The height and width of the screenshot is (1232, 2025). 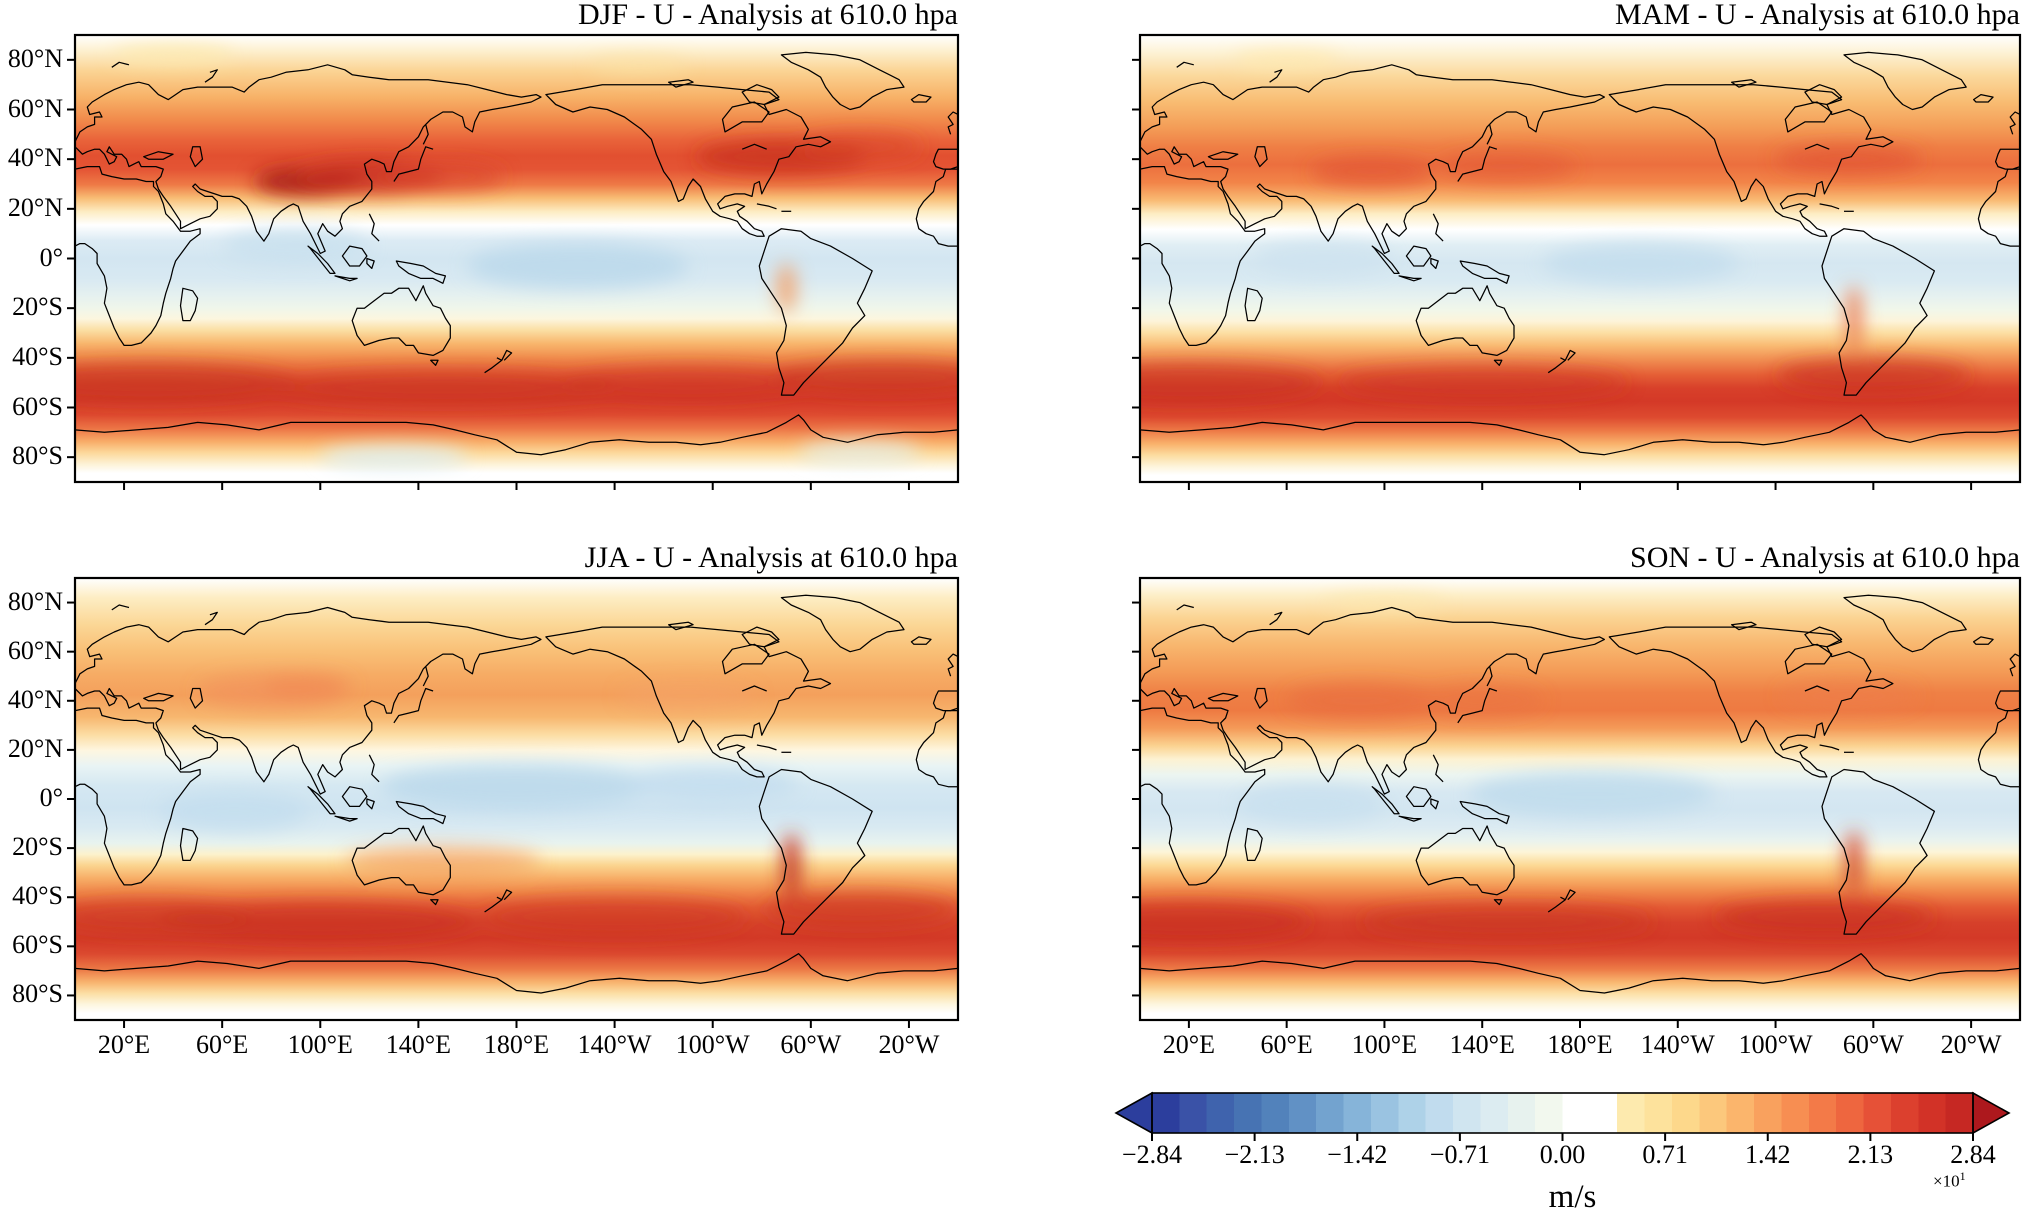 I want to click on colorbar-tick-label: −2.84, so click(x=1152, y=1154).